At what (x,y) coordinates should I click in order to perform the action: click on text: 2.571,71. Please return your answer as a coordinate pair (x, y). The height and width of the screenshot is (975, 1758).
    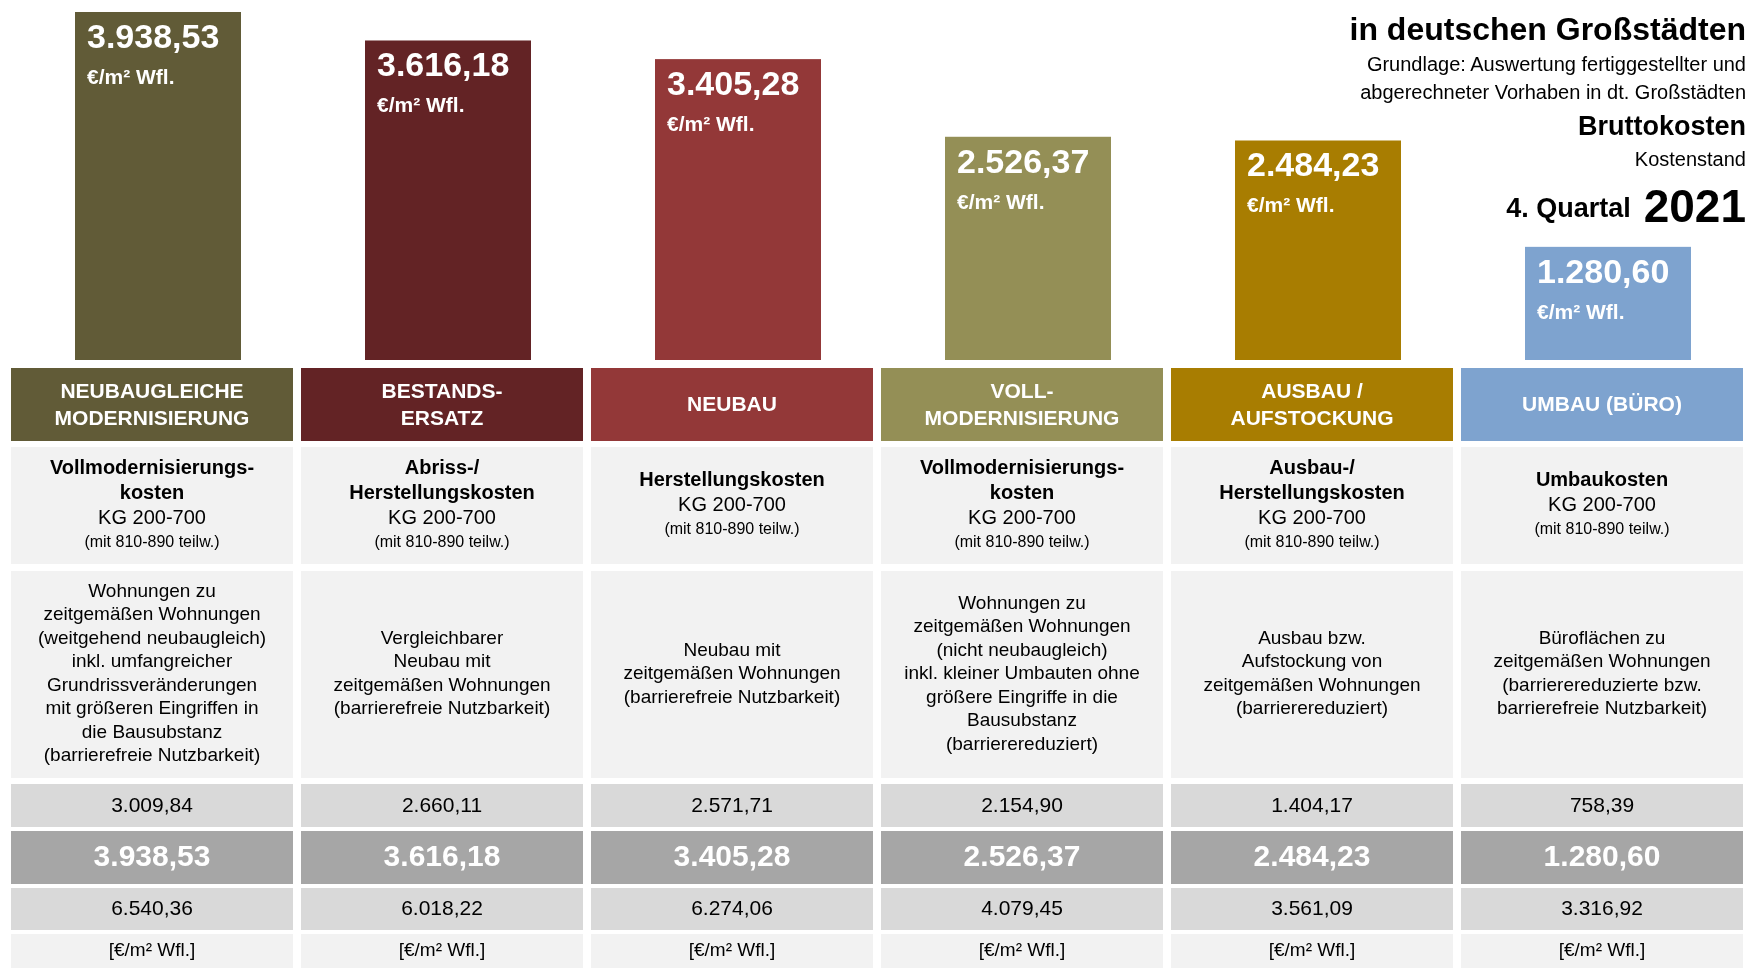
    Looking at the image, I should click on (732, 804).